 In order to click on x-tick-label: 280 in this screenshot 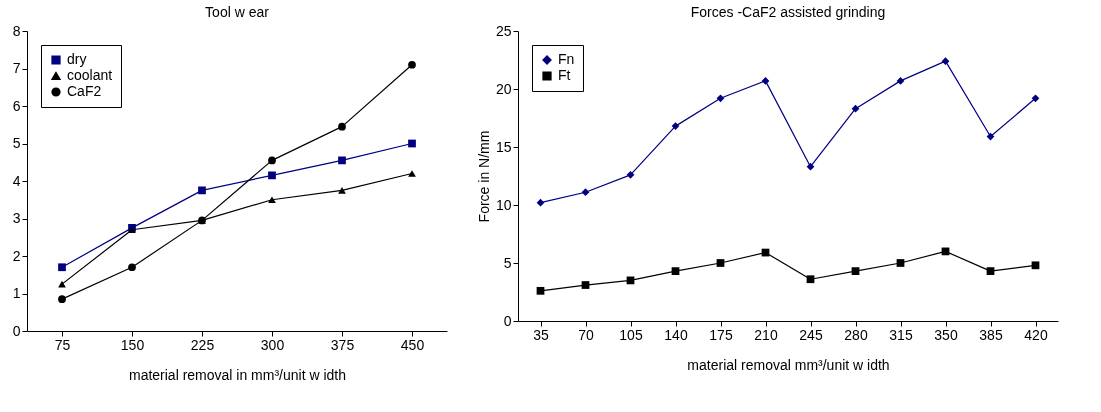, I will do `click(856, 334)`.